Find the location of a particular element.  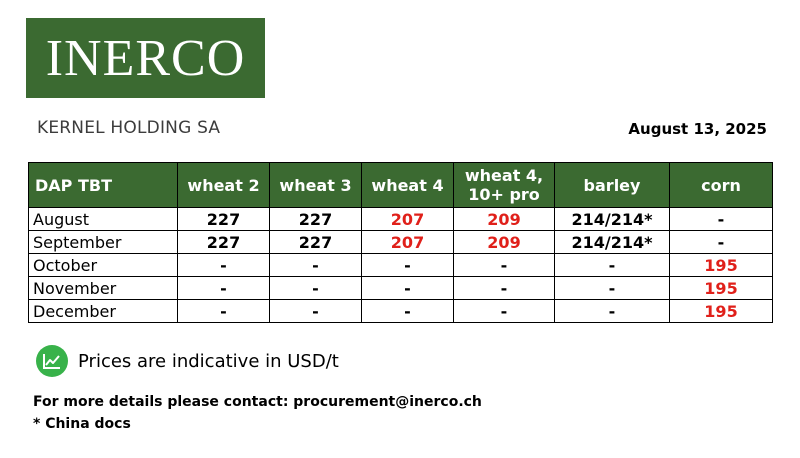

table-row: December - - - - - 195 is located at coordinates (400, 311).